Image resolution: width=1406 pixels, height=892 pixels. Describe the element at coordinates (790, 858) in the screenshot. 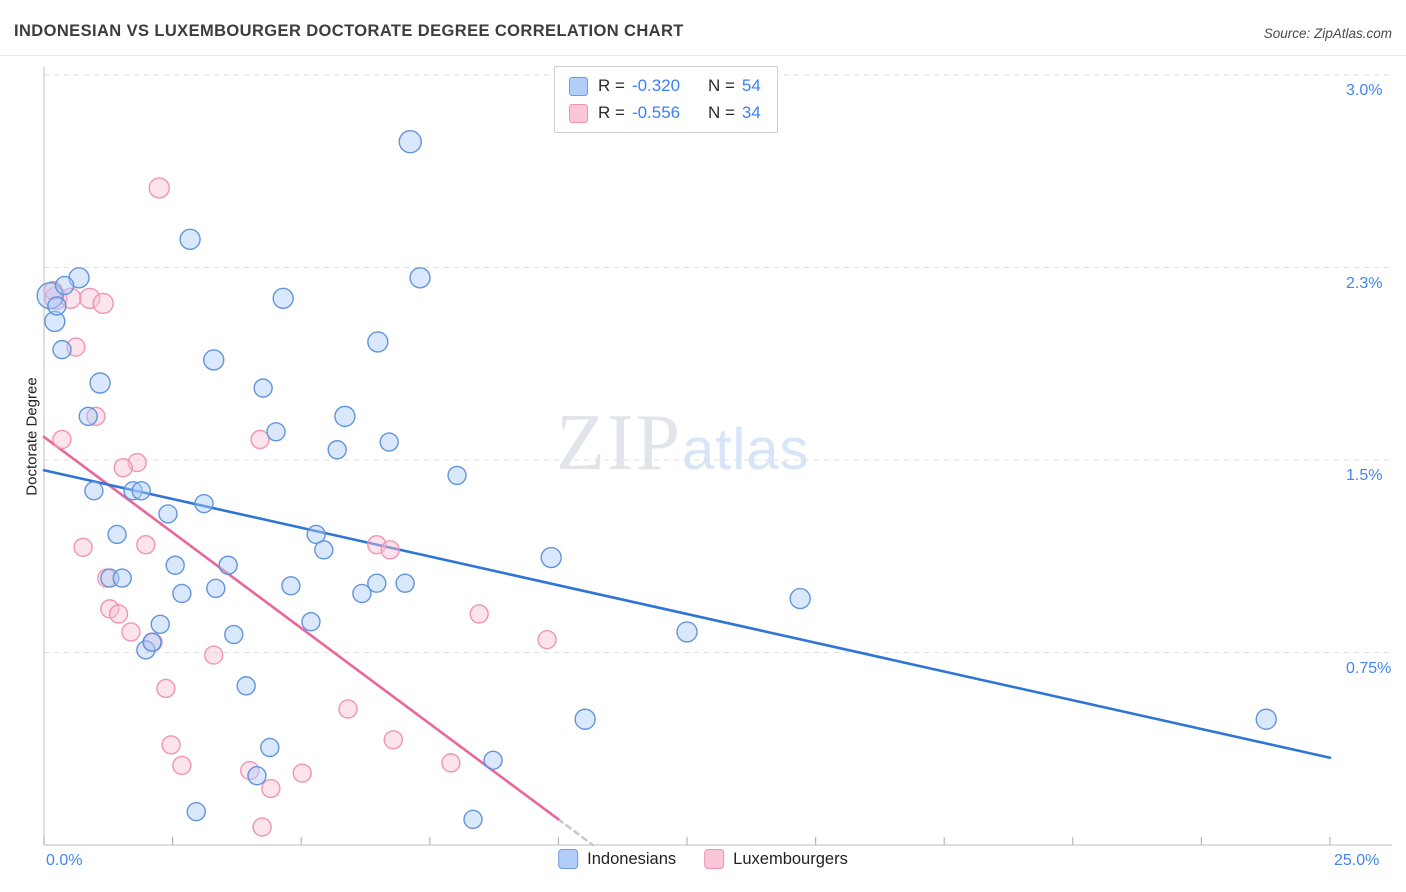

I see `legend-label-luxembourgers: Luxembourgers` at that location.